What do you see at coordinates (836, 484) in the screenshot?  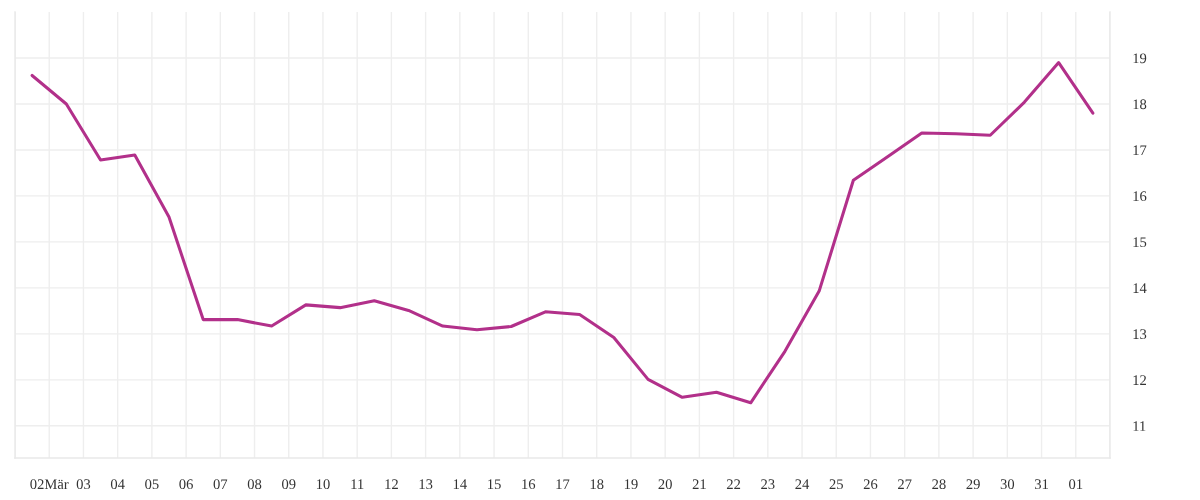 I see `x-tick-label: 25` at bounding box center [836, 484].